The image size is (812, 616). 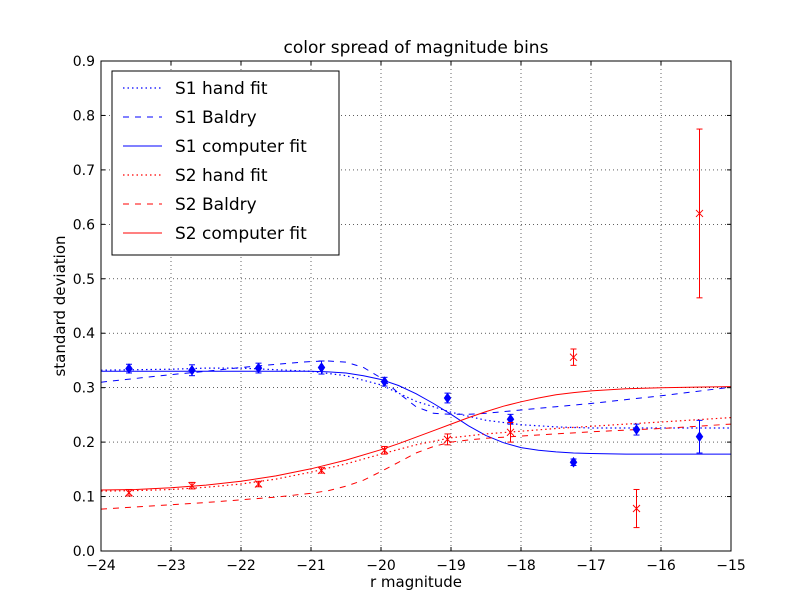 I want to click on legend-label-s2-computer-fit: S2 computer fit, so click(x=241, y=234).